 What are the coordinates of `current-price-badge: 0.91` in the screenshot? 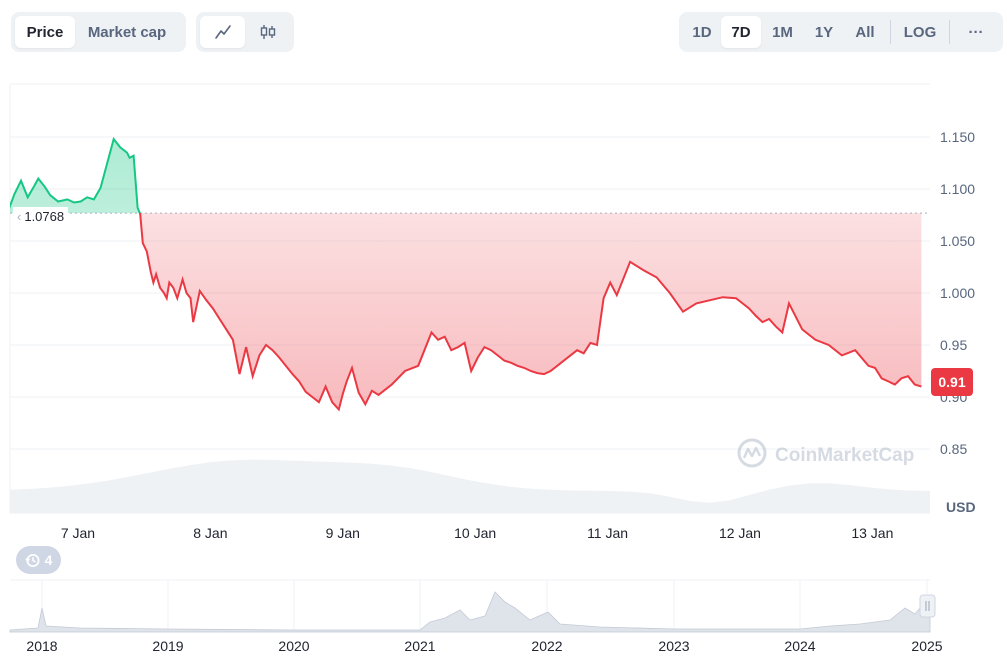 It's located at (952, 382).